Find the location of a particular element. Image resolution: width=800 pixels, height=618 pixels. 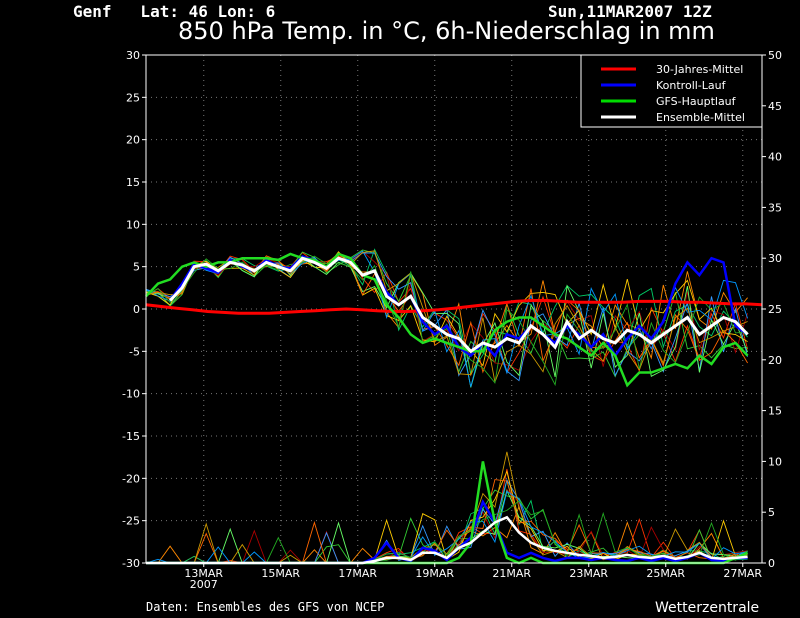

y-right-tick-label: 20 is located at coordinates (775, 360).